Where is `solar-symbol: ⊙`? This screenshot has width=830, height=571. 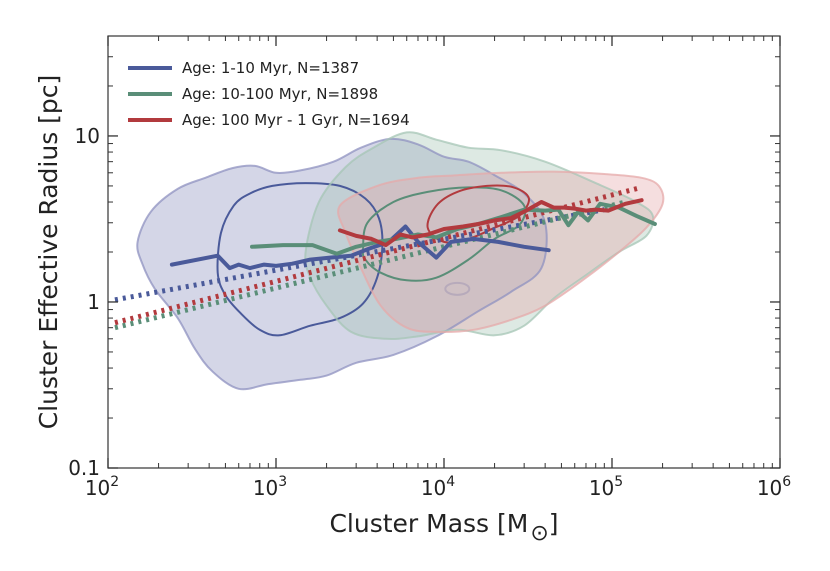
solar-symbol: ⊙ is located at coordinates (539, 533).